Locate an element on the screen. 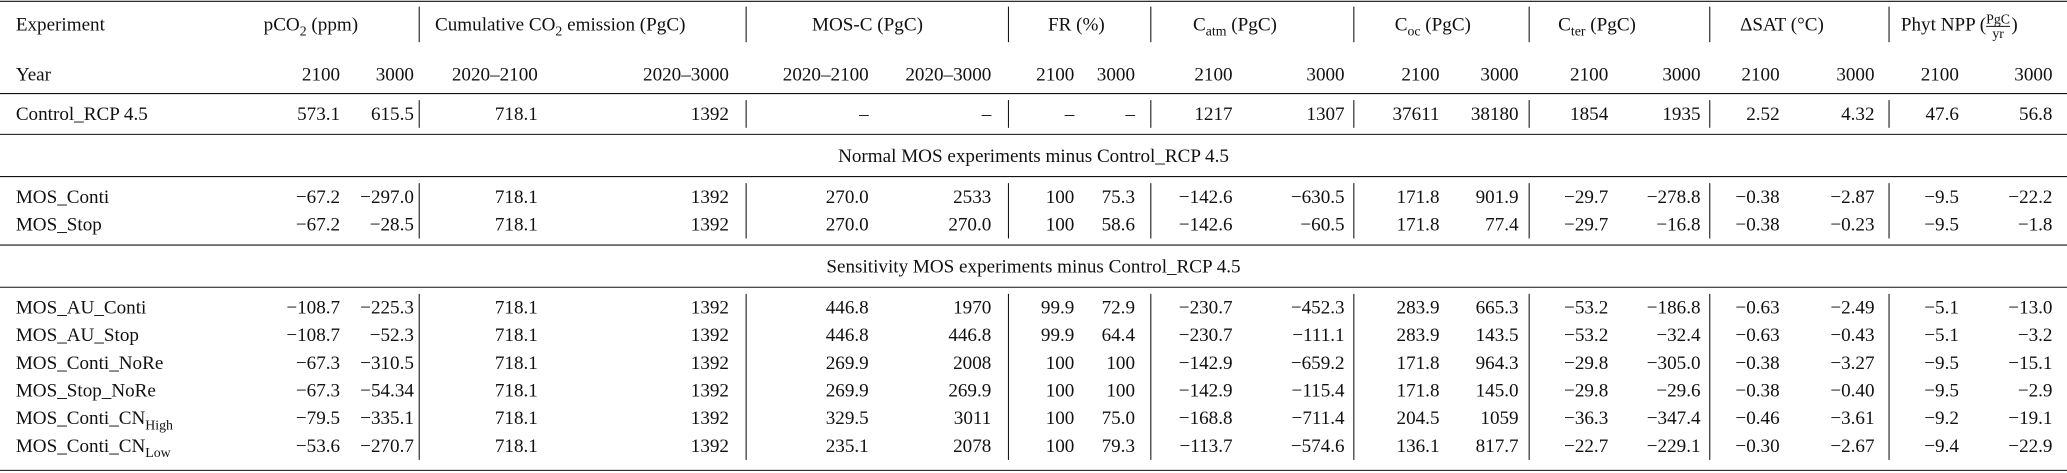 This screenshot has height=473, width=2067. header-part: (PgC) is located at coordinates (1446, 24).